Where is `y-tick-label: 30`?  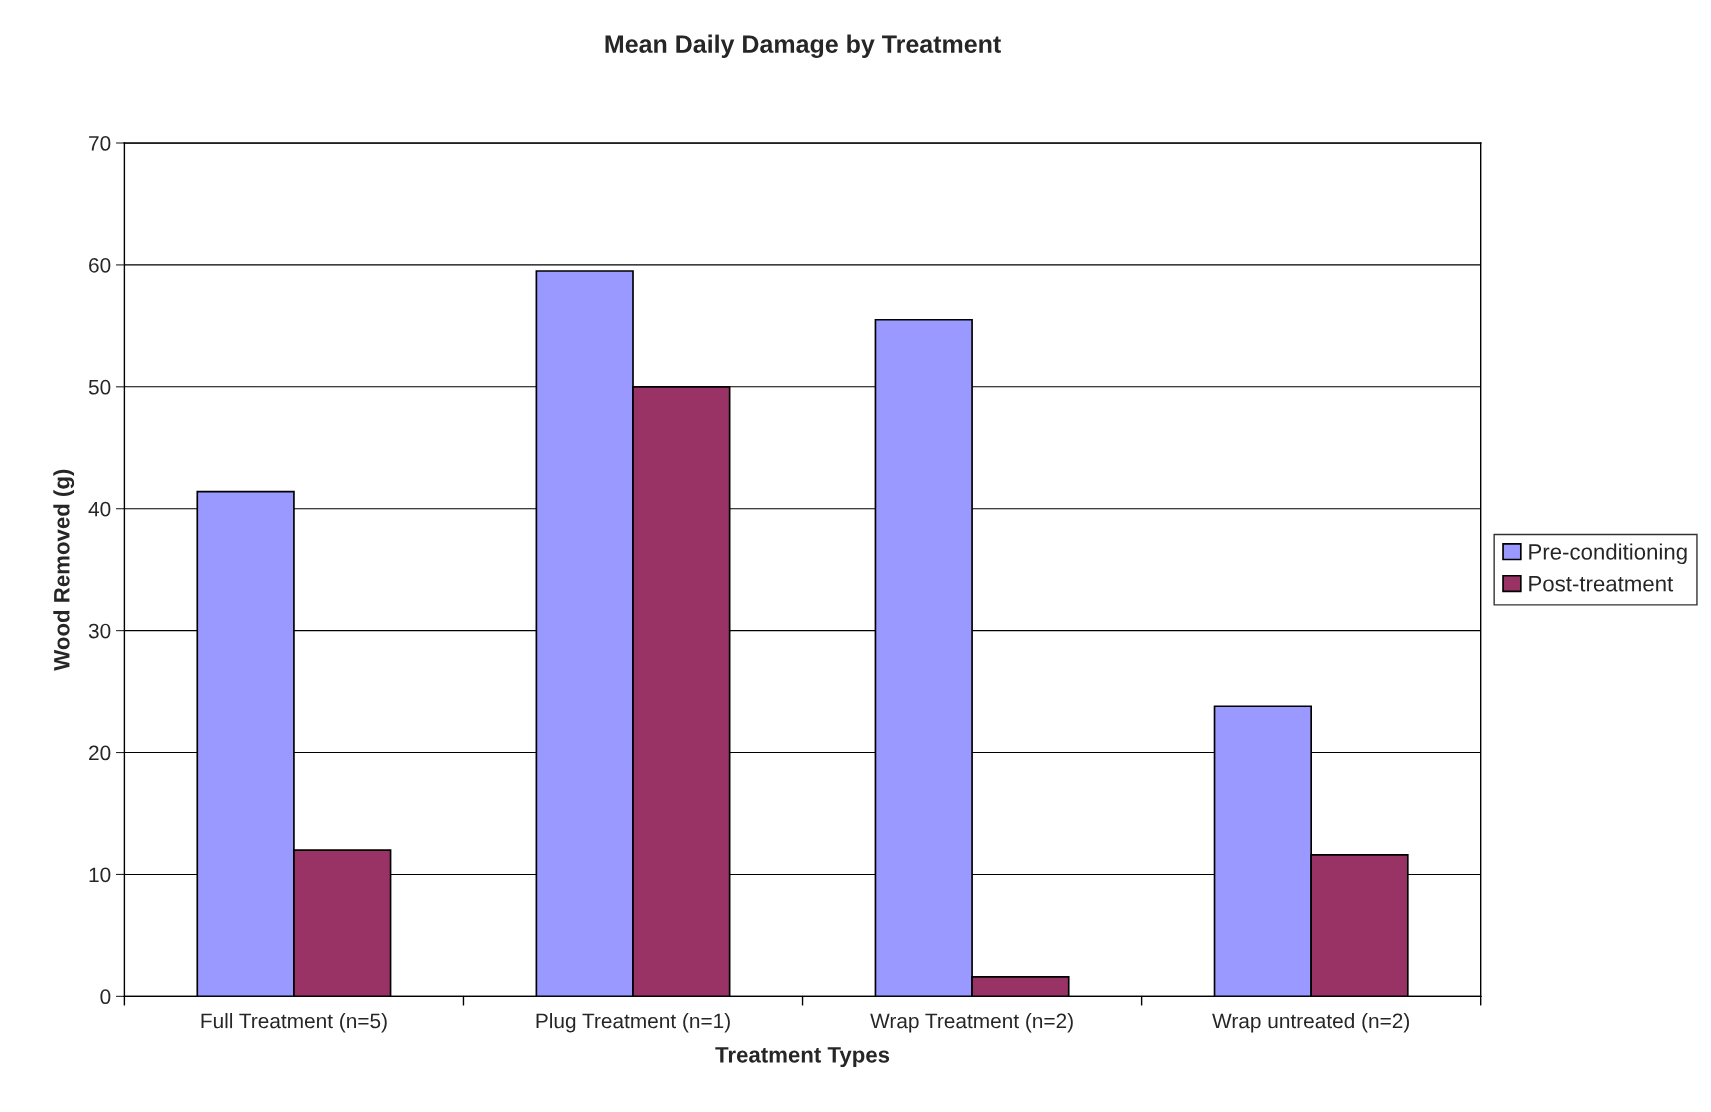
y-tick-label: 30 is located at coordinates (99, 631).